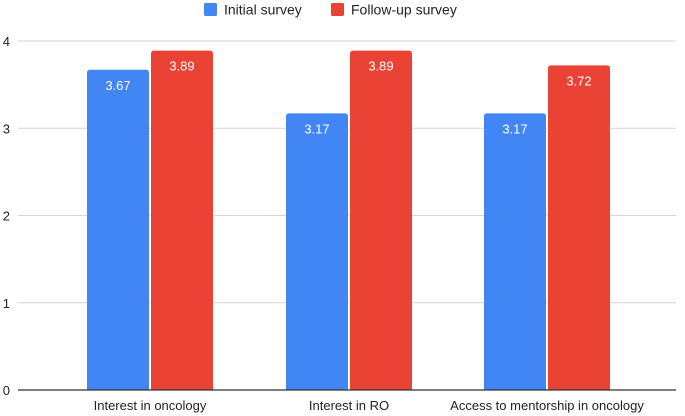  Describe the element at coordinates (182, 220) in the screenshot. I see `bar-follow-up-survey-interest-in-oncology` at that location.